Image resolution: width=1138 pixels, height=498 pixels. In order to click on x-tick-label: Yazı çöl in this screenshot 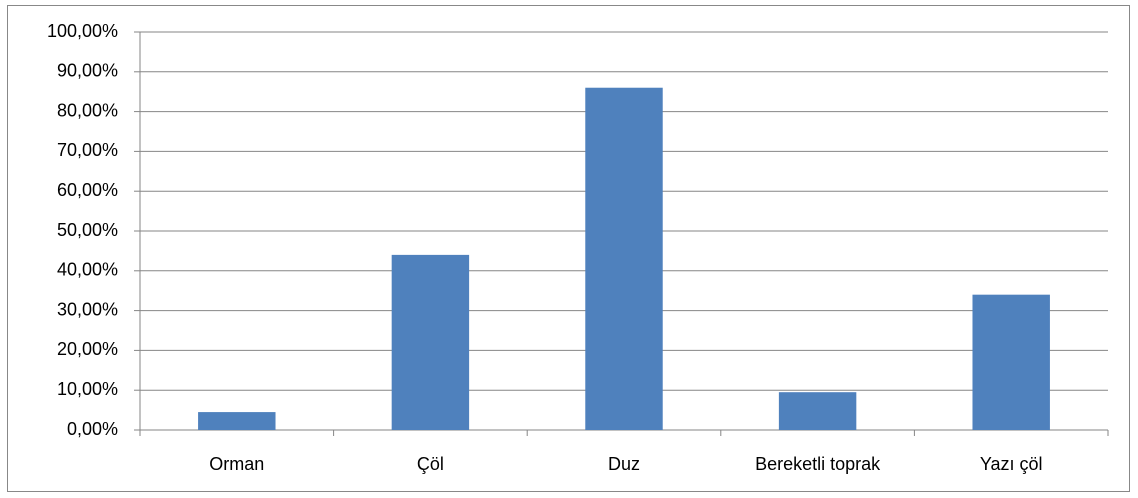, I will do `click(1011, 464)`.